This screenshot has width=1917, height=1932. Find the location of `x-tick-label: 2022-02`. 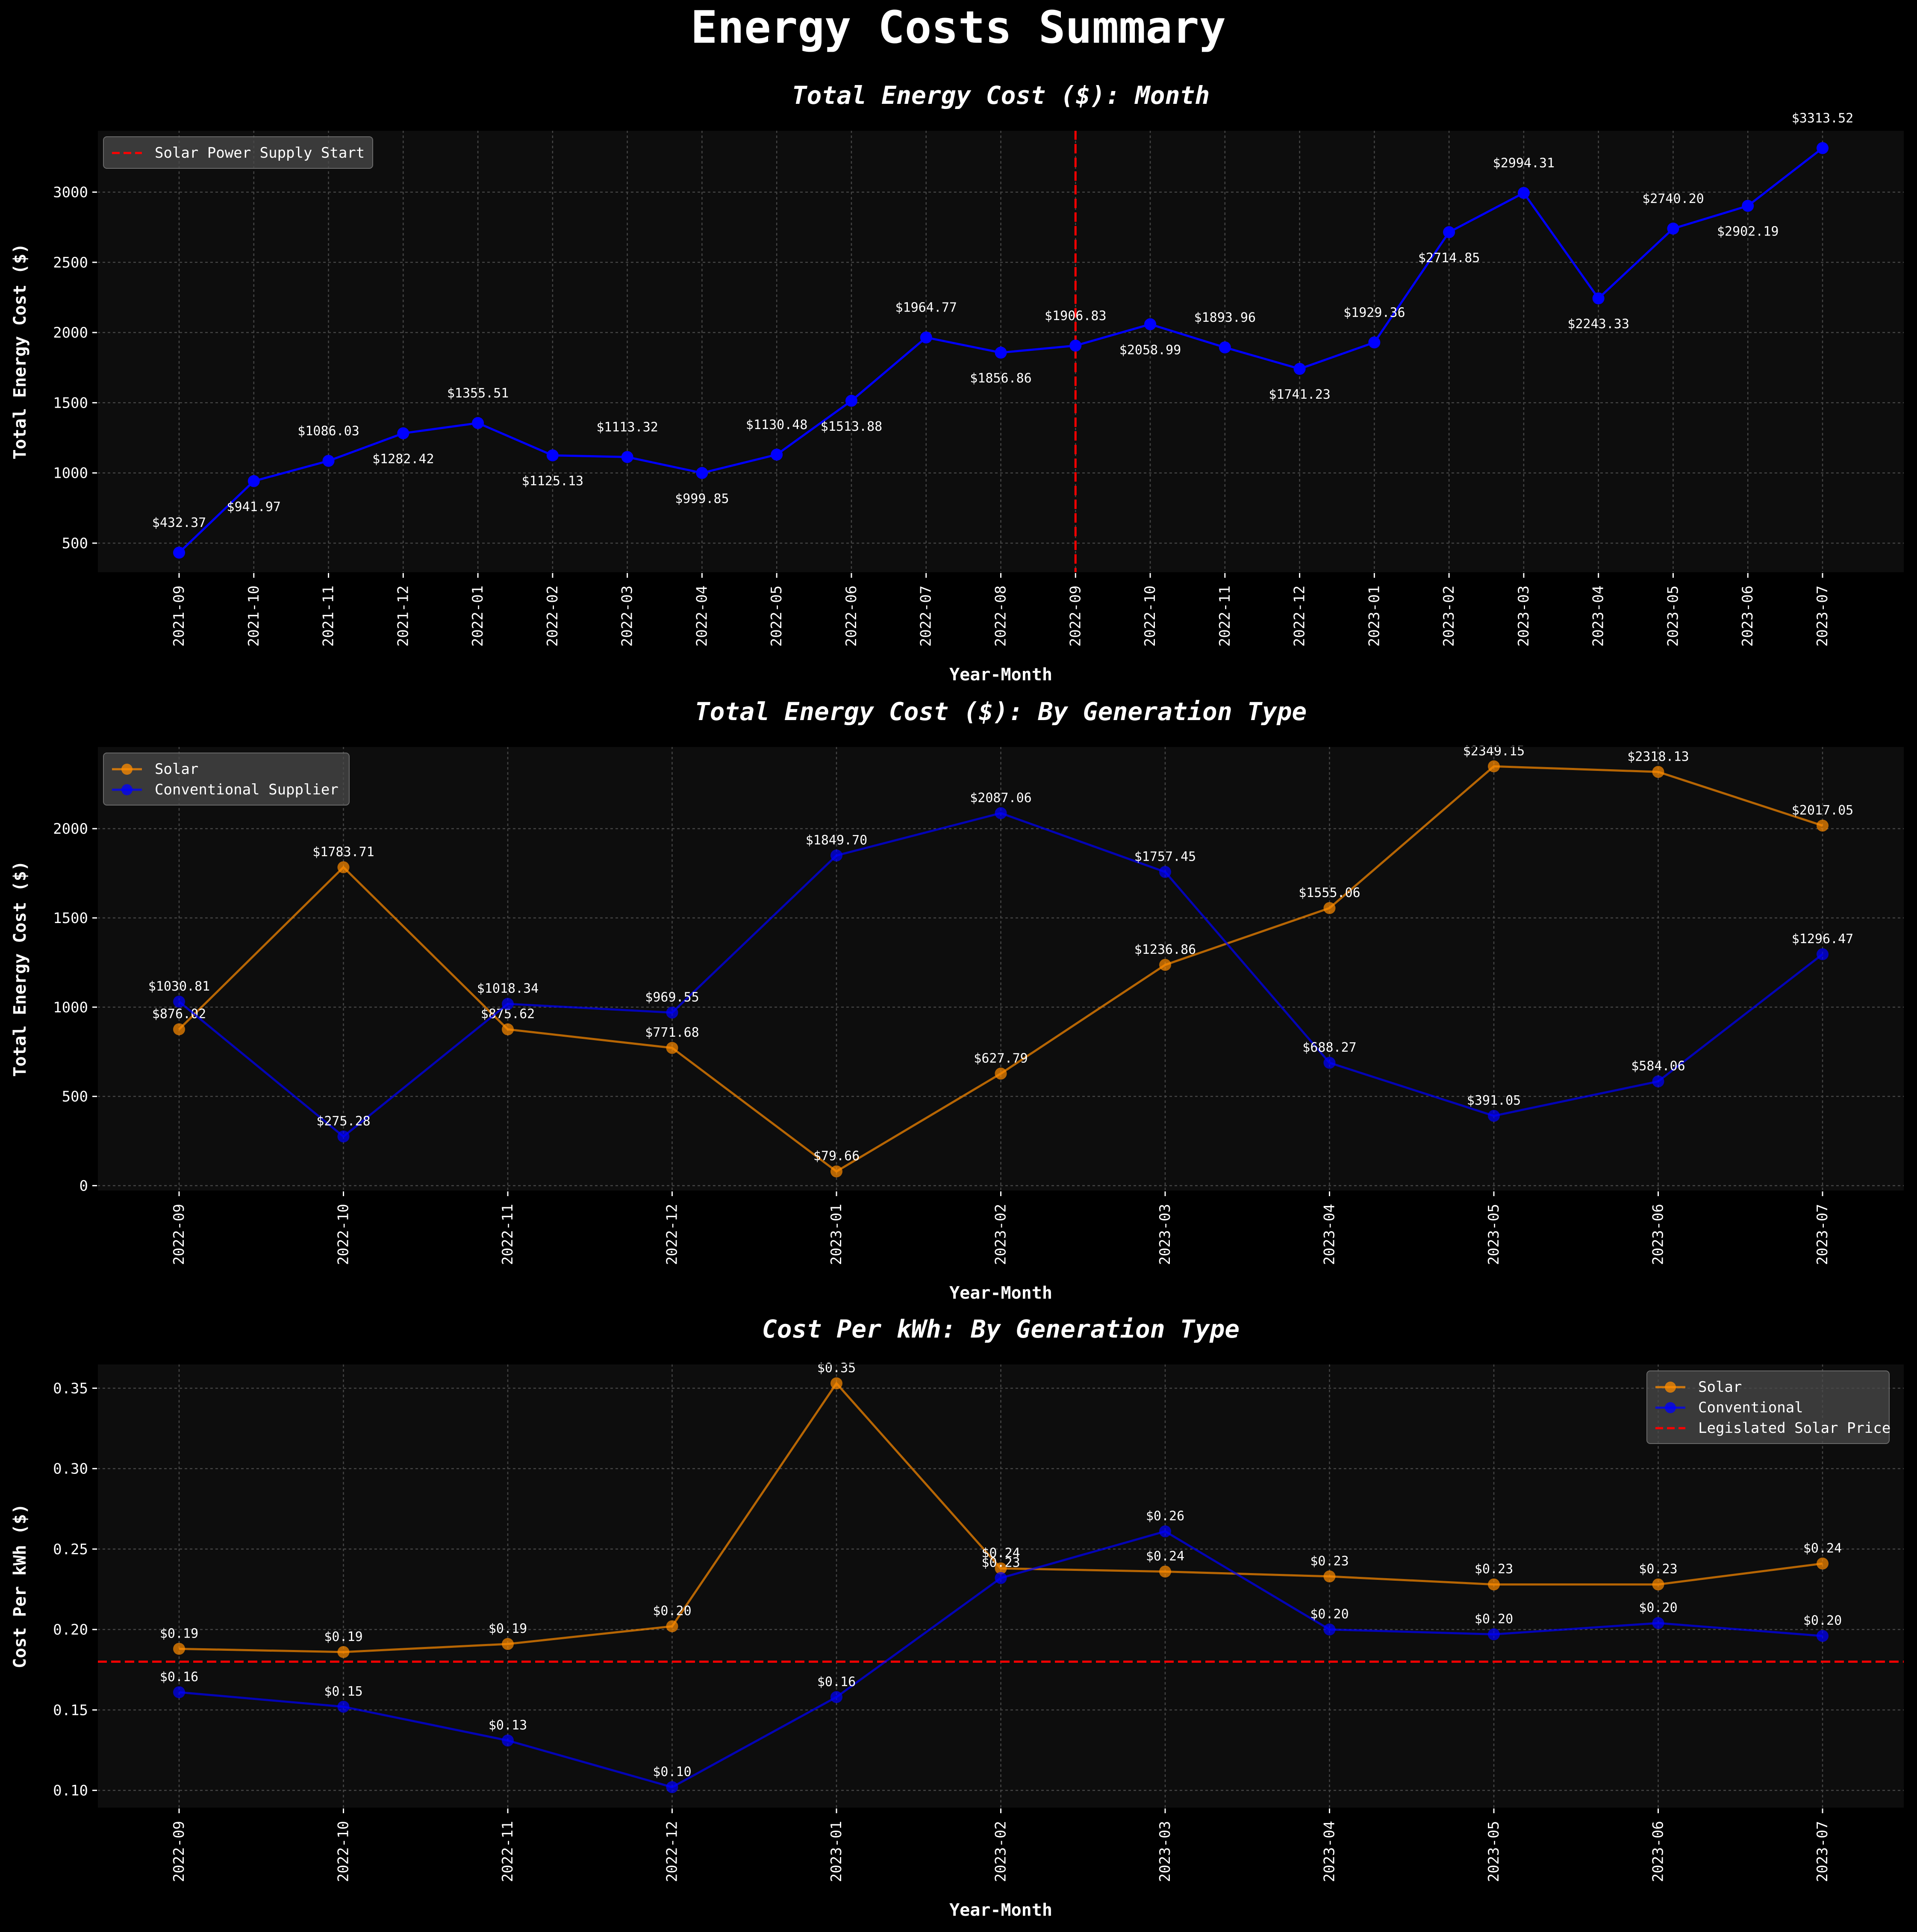

x-tick-label: 2022-02 is located at coordinates (552, 616).